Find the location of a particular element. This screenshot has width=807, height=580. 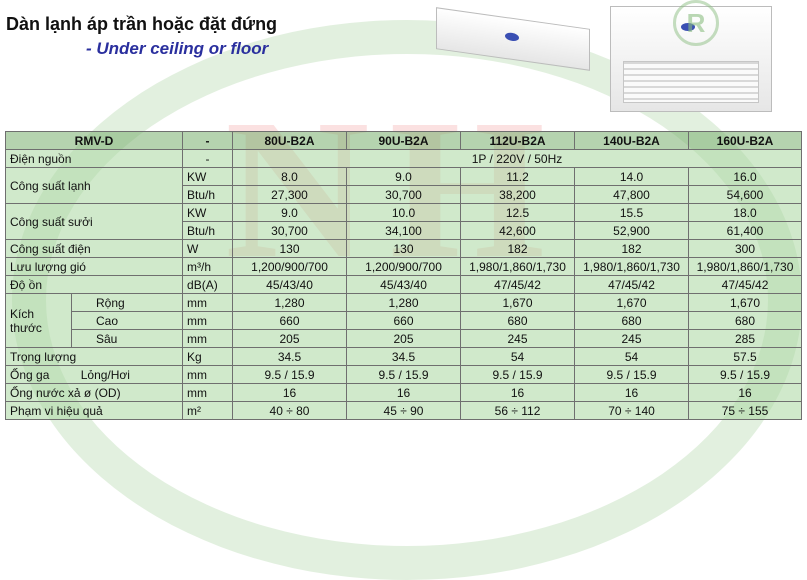

value-cell: 10.0 is located at coordinates (404, 212).